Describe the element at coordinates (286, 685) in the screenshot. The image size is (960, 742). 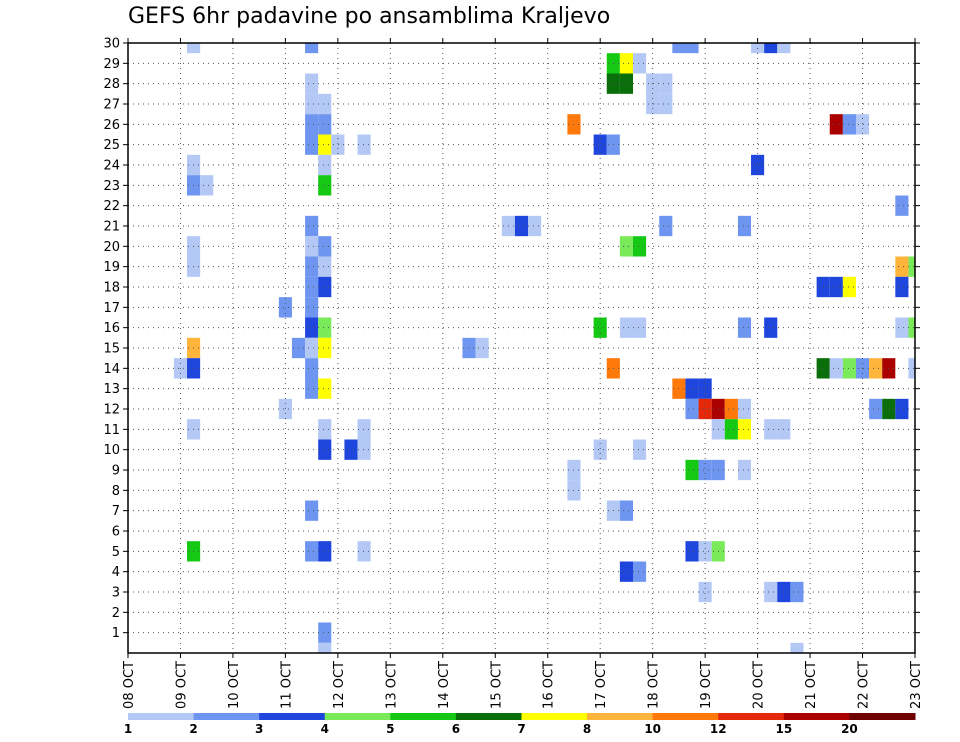
I see `x-tick-label: 11 OCT` at that location.